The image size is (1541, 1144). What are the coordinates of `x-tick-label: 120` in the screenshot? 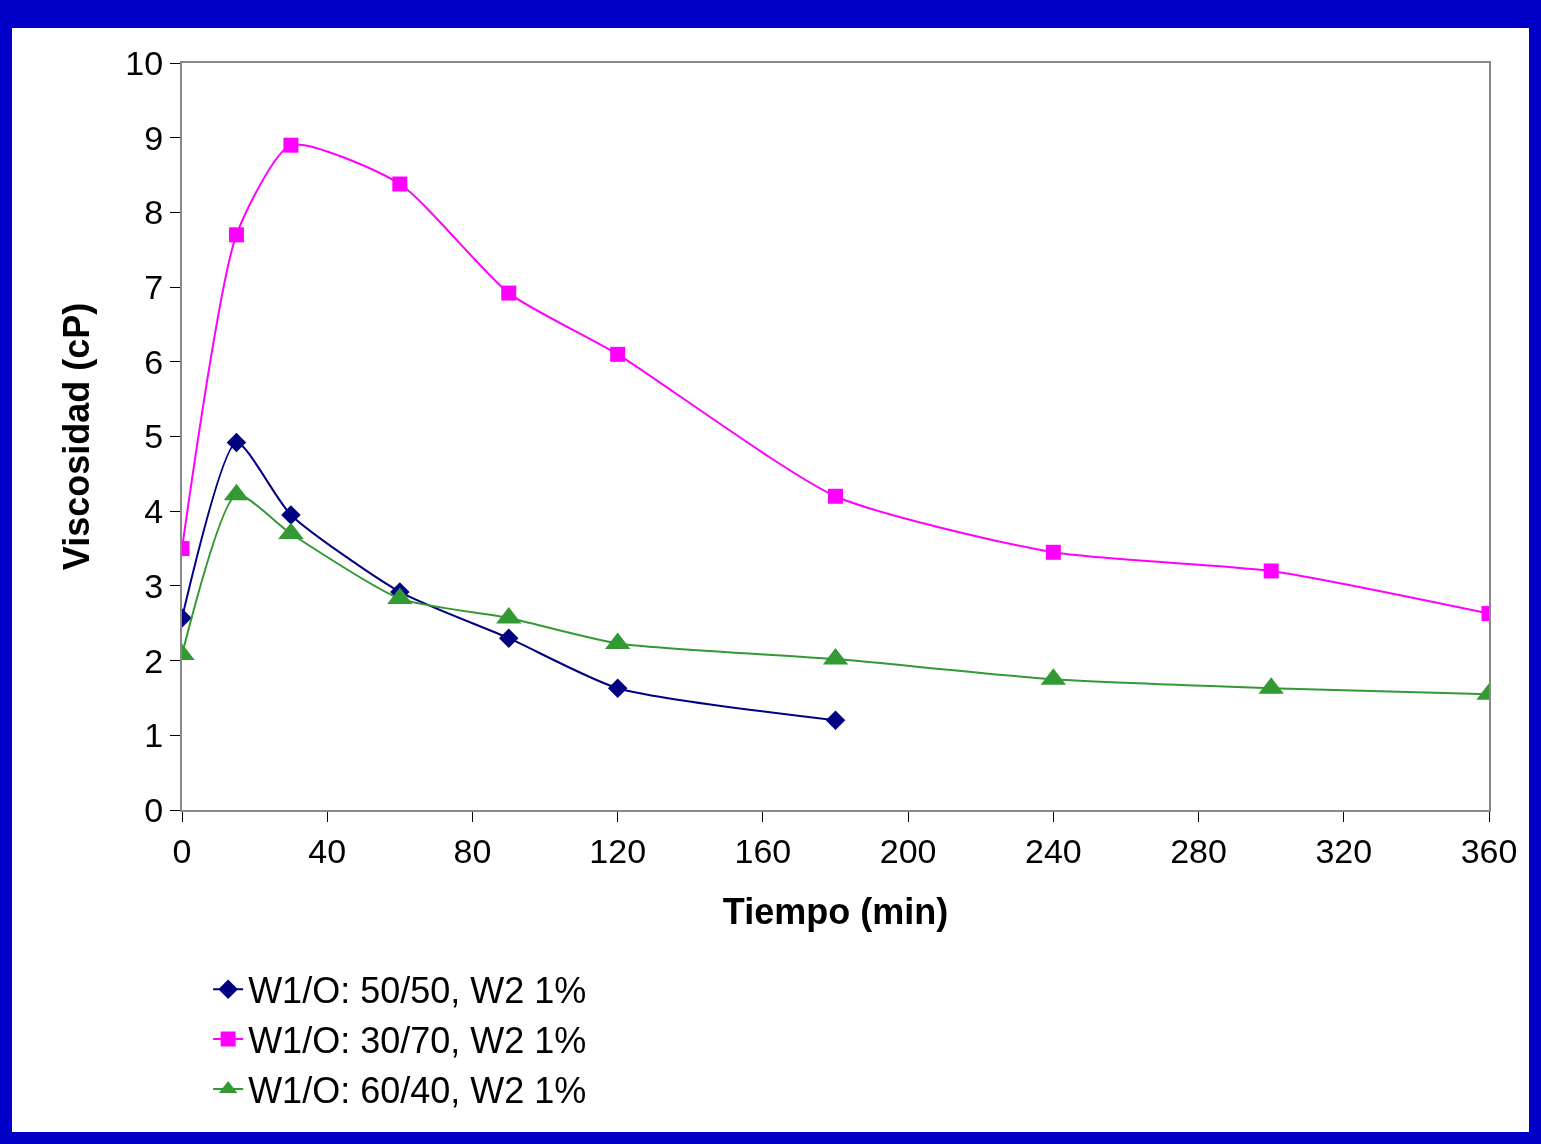 It's located at (618, 850).